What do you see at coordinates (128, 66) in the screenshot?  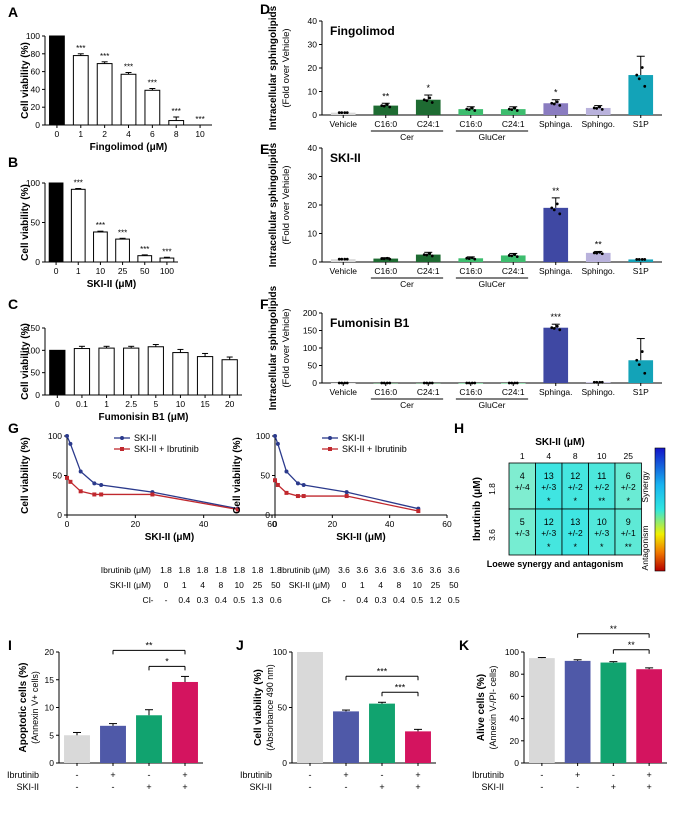 I see `panel-A-significance: ***` at bounding box center [128, 66].